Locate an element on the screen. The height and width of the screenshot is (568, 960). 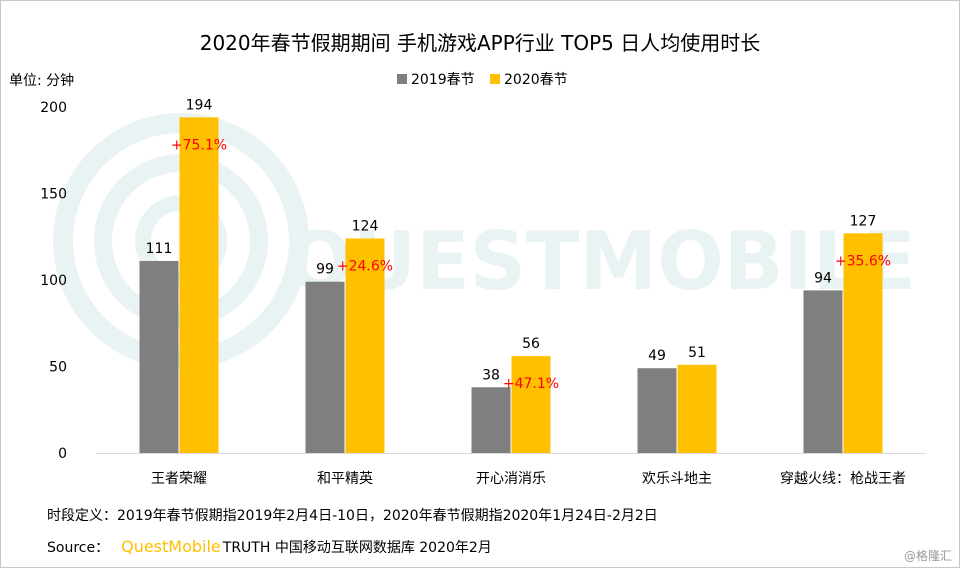
x-tick-label: 欢乐斗地主 is located at coordinates (677, 479).